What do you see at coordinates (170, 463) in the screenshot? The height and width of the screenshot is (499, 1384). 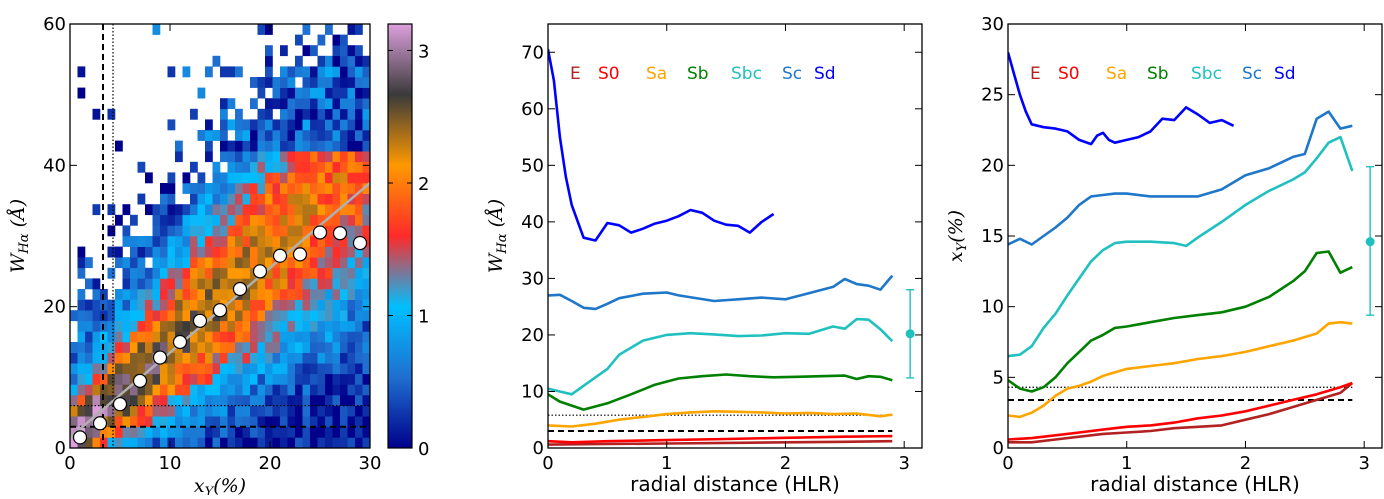 I see `x-tick-label: 10` at bounding box center [170, 463].